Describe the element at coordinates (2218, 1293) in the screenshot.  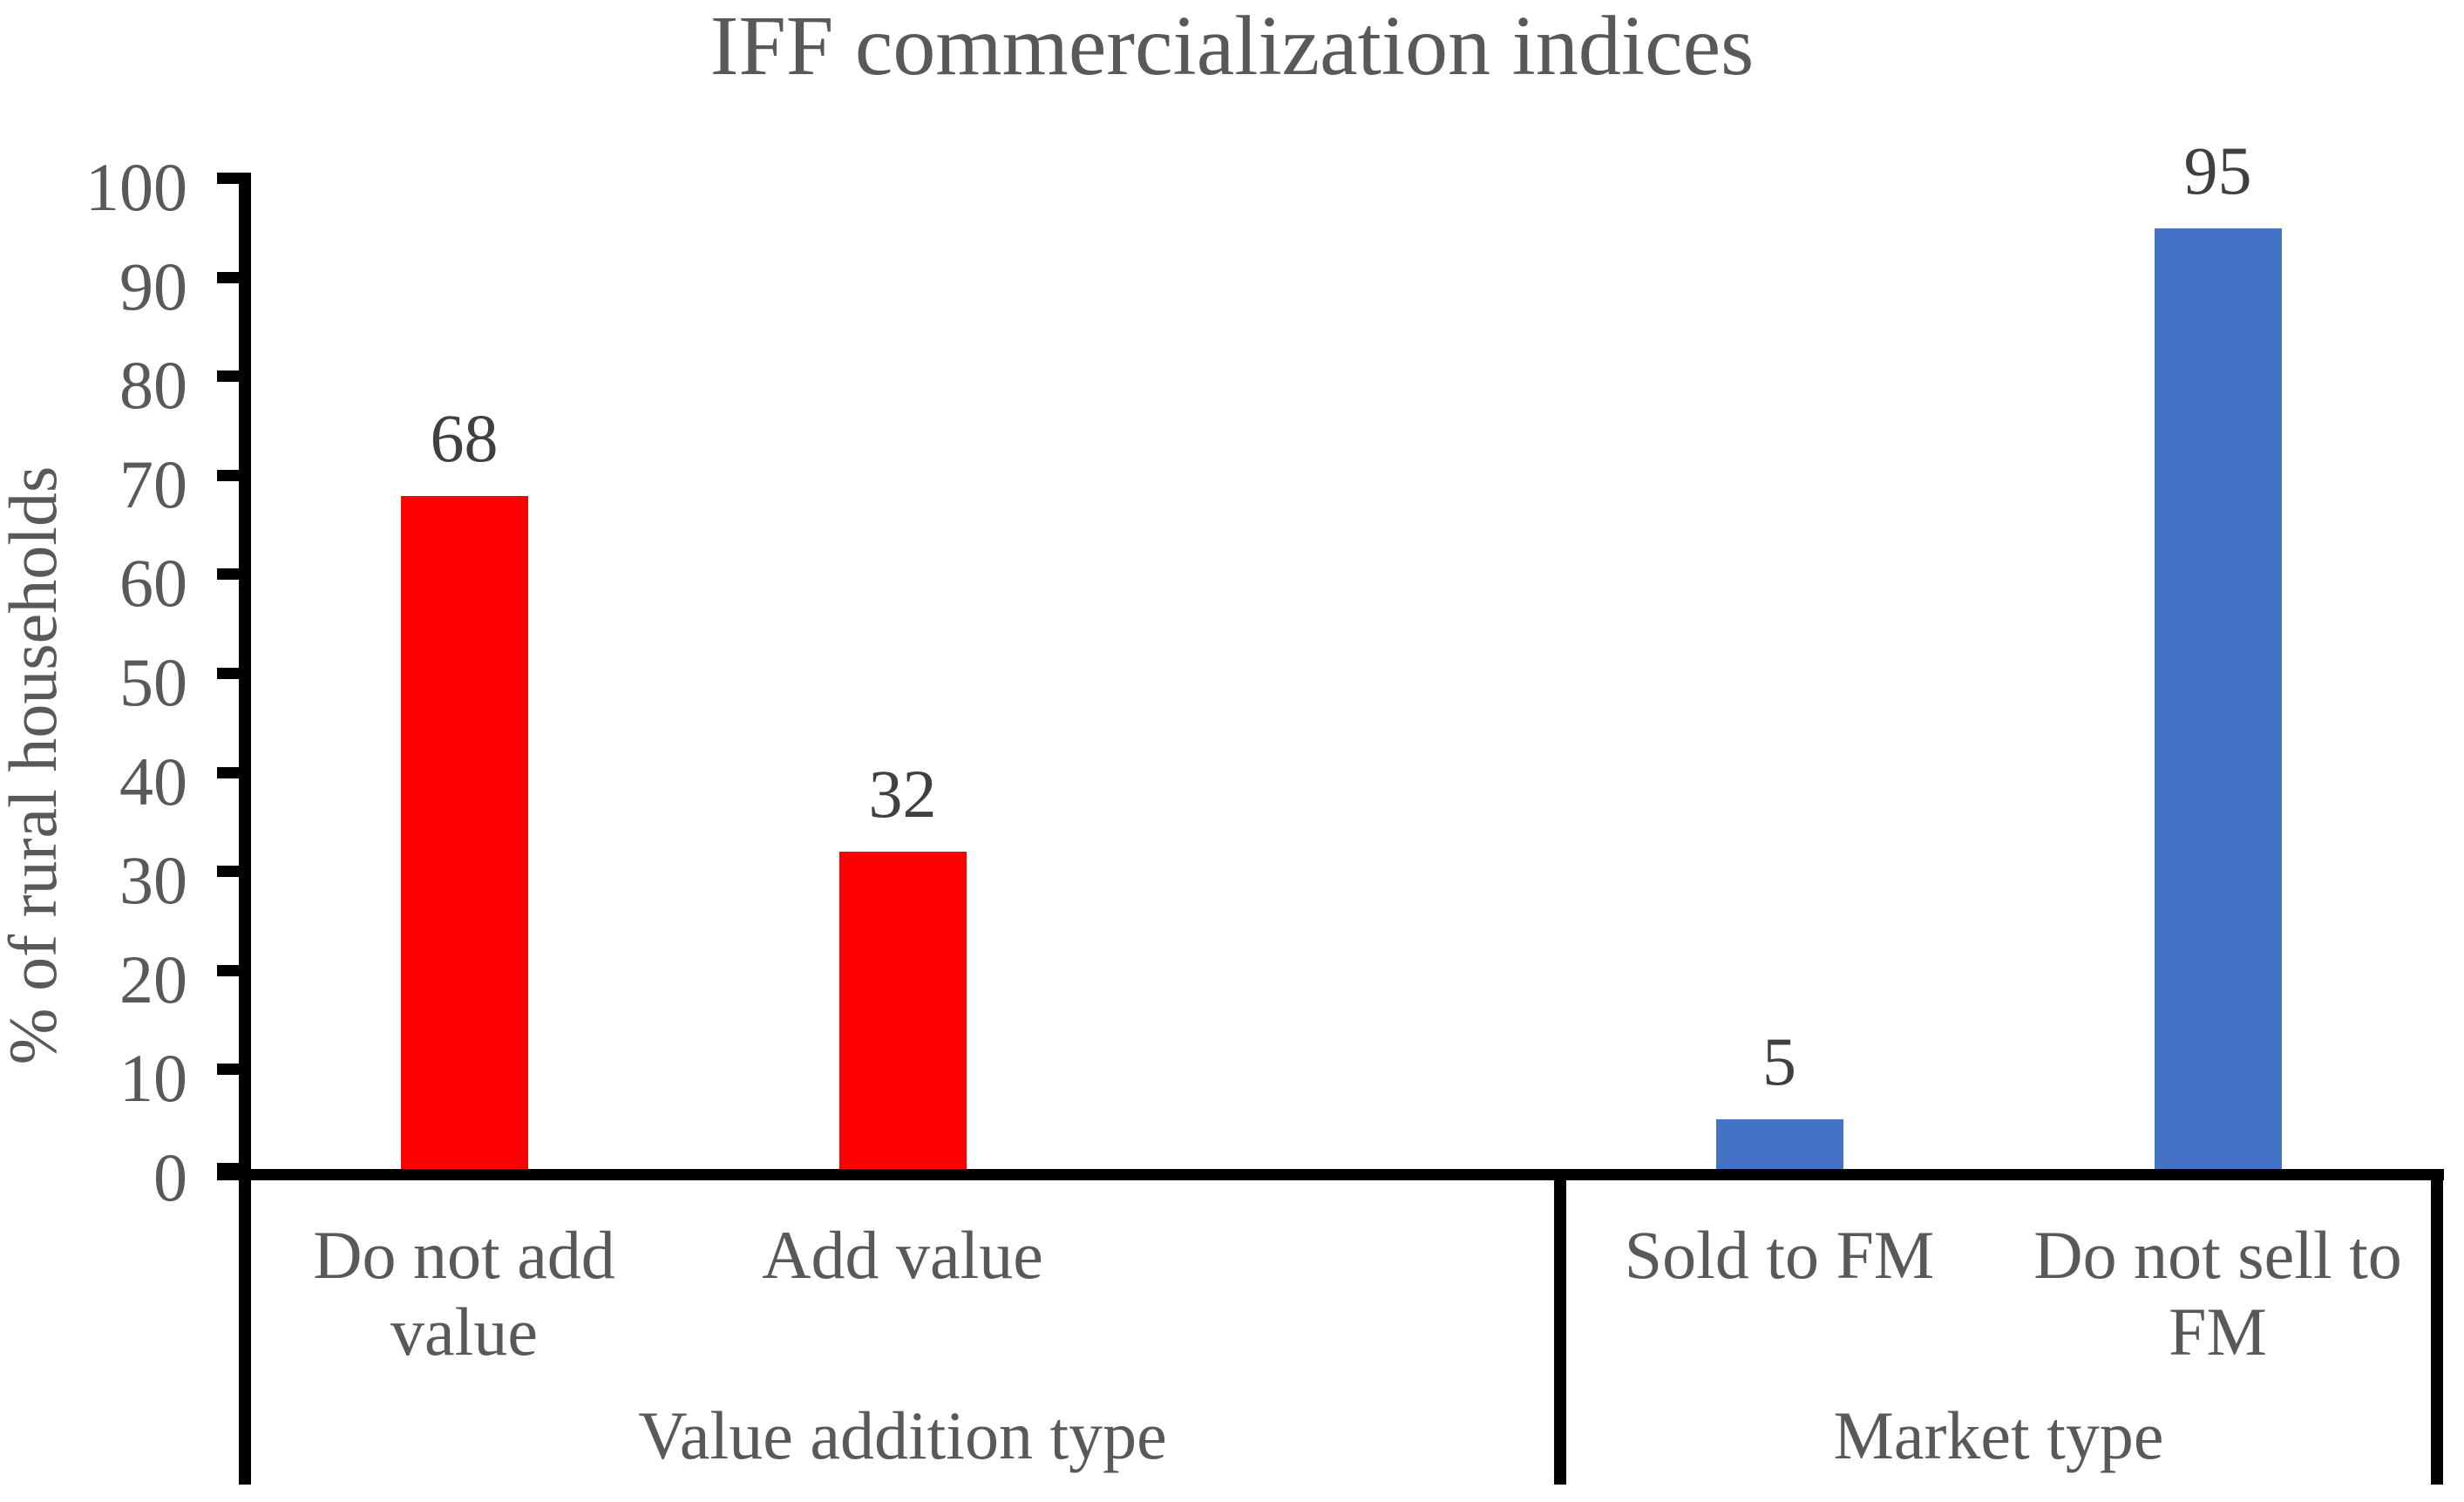
I see `category-label-do-not-sell-to-fm: Do not sell to FM` at that location.